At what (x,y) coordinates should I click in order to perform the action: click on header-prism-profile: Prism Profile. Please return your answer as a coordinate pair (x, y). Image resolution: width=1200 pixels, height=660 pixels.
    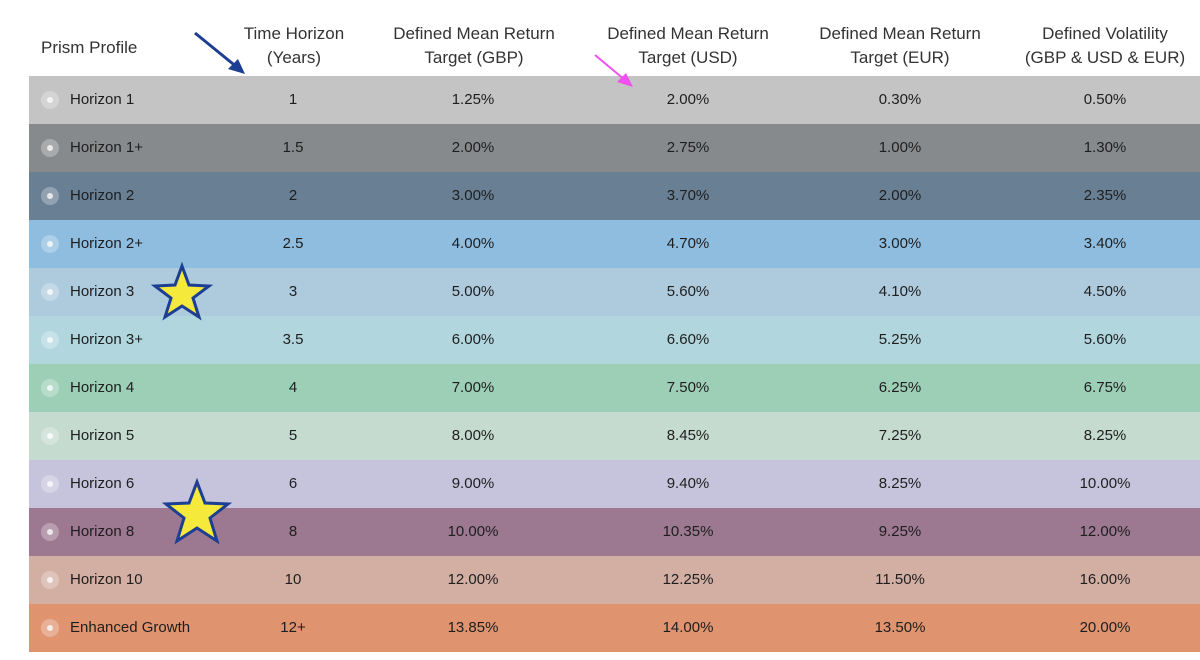
    Looking at the image, I should click on (89, 47).